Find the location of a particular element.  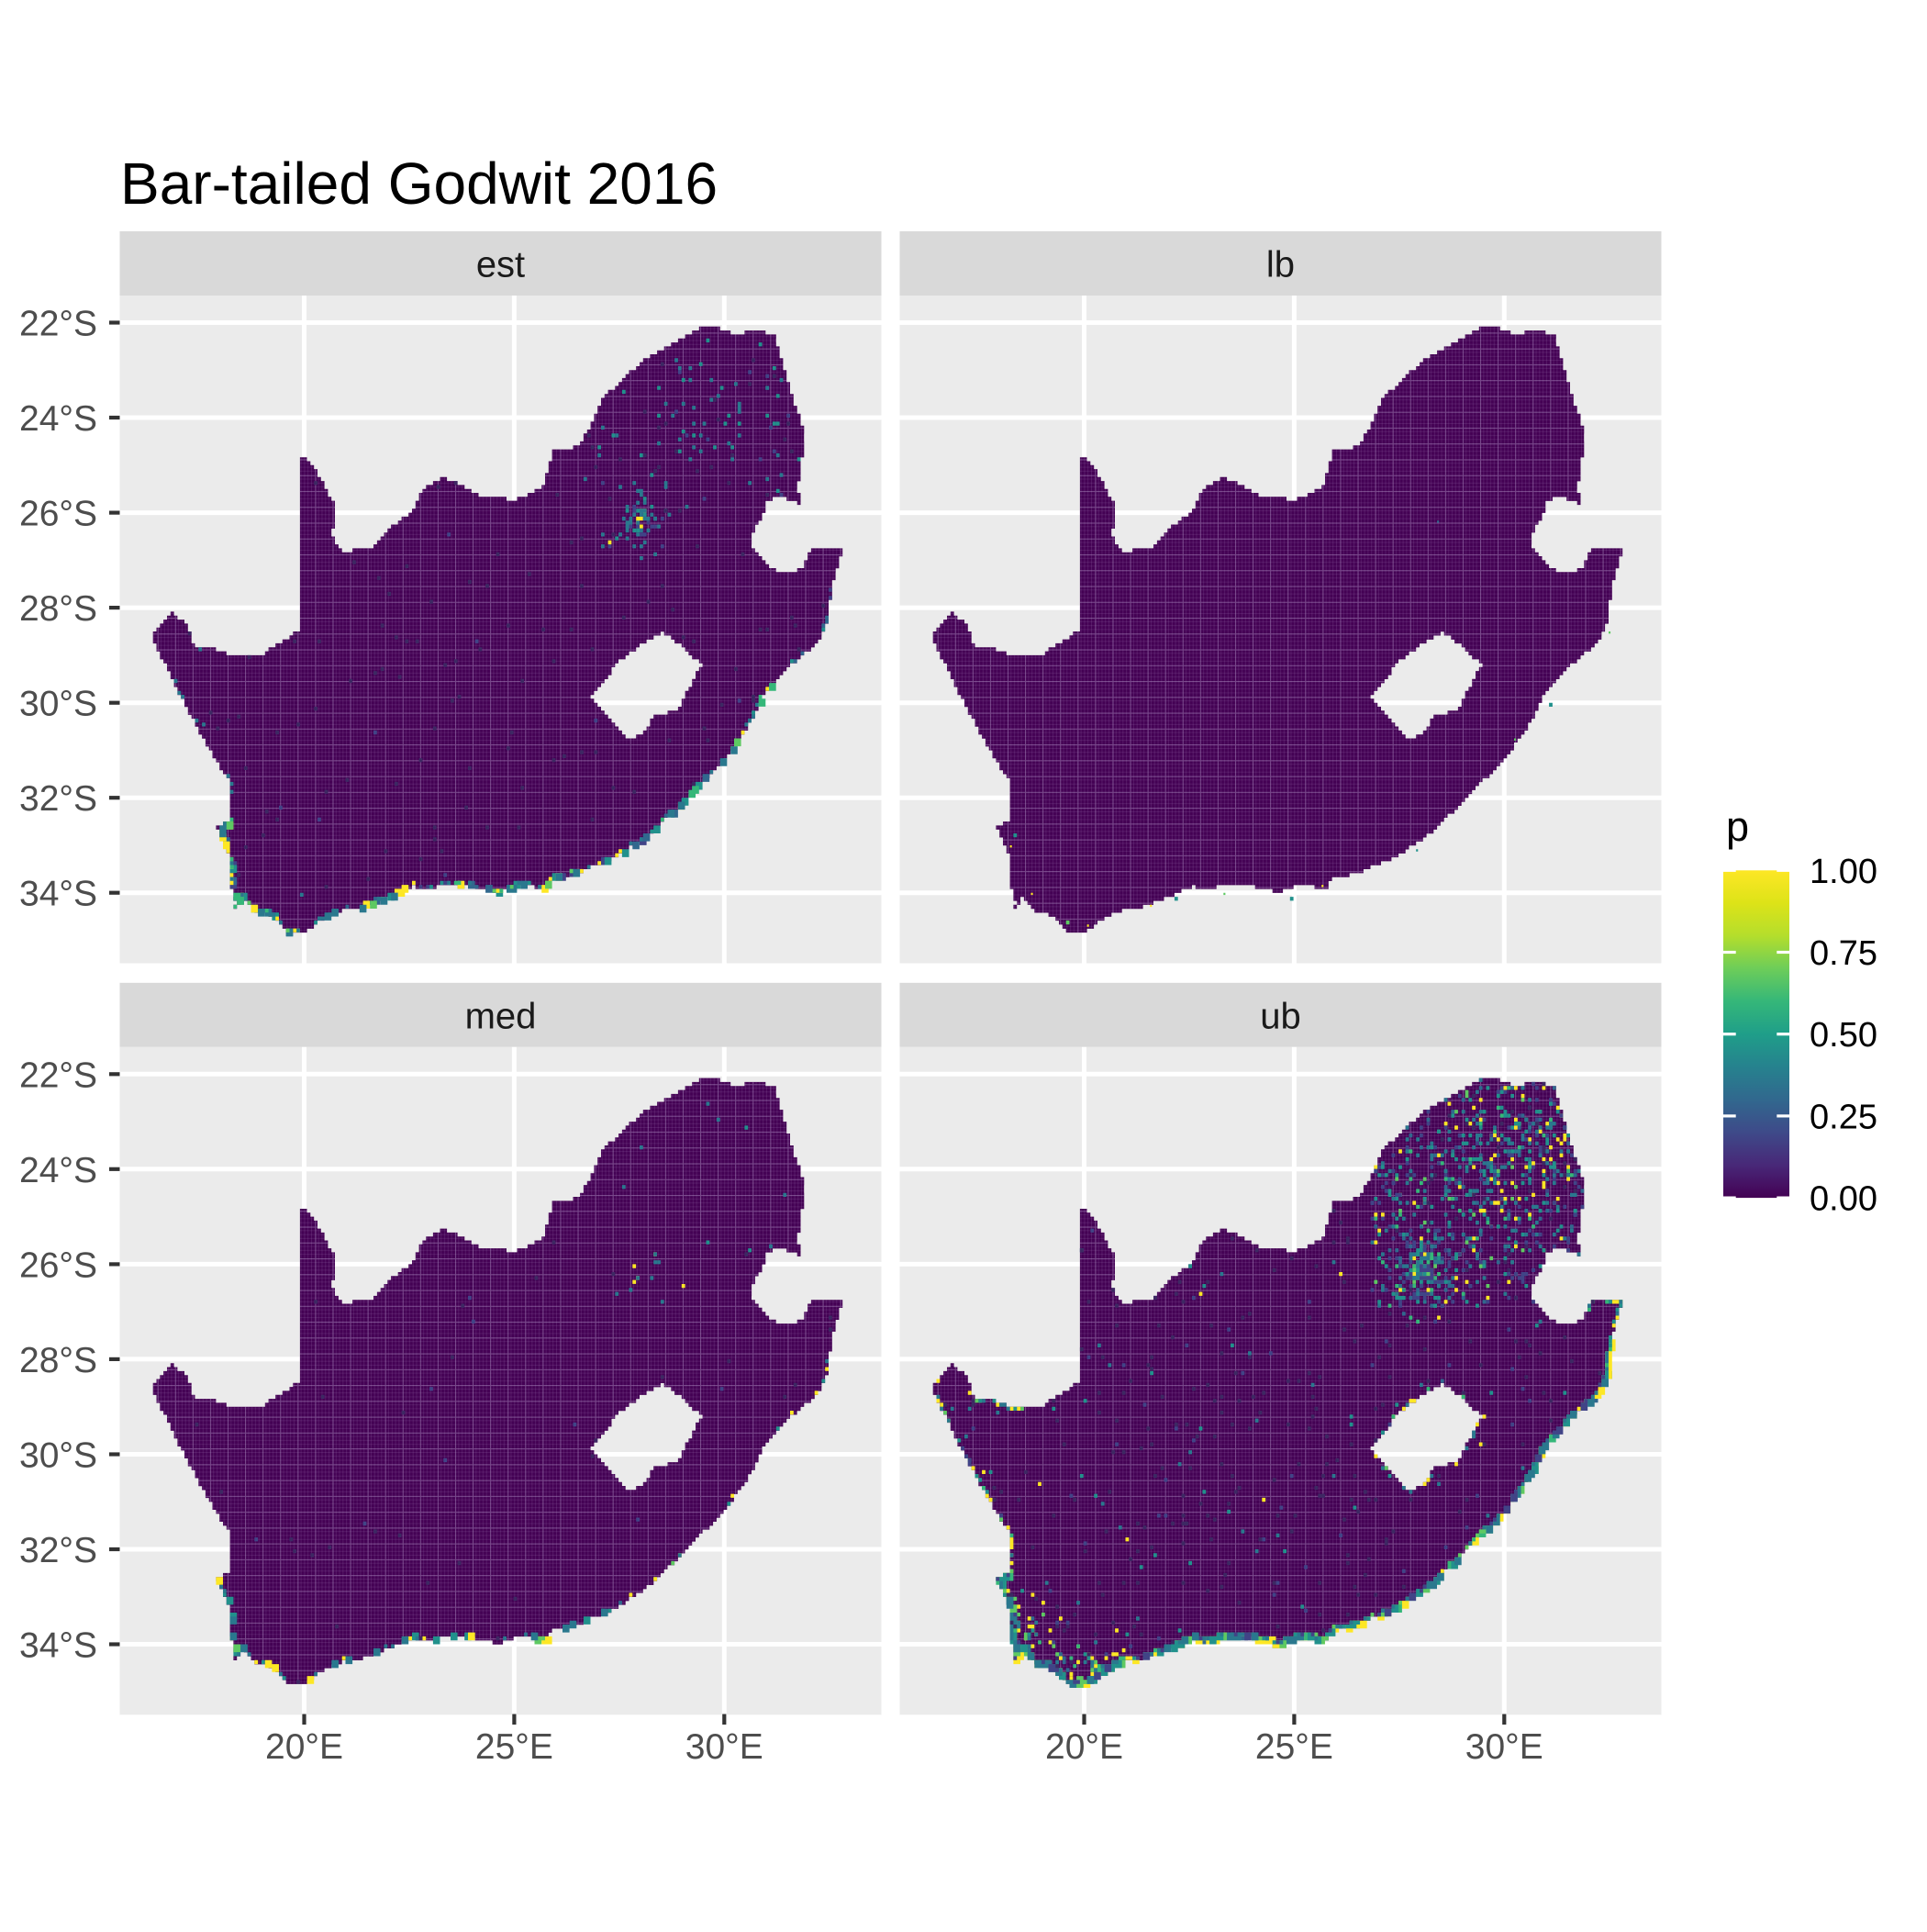

svg-text: est is located at coordinates (500, 265).